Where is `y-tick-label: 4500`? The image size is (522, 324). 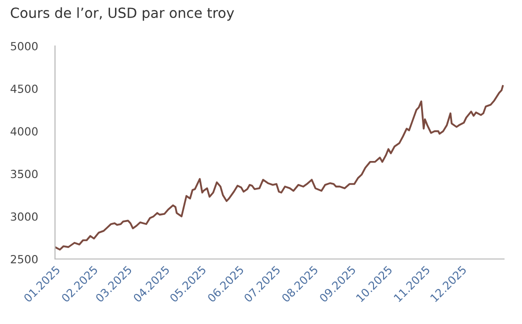
y-tick-label: 4500 is located at coordinates (24, 88).